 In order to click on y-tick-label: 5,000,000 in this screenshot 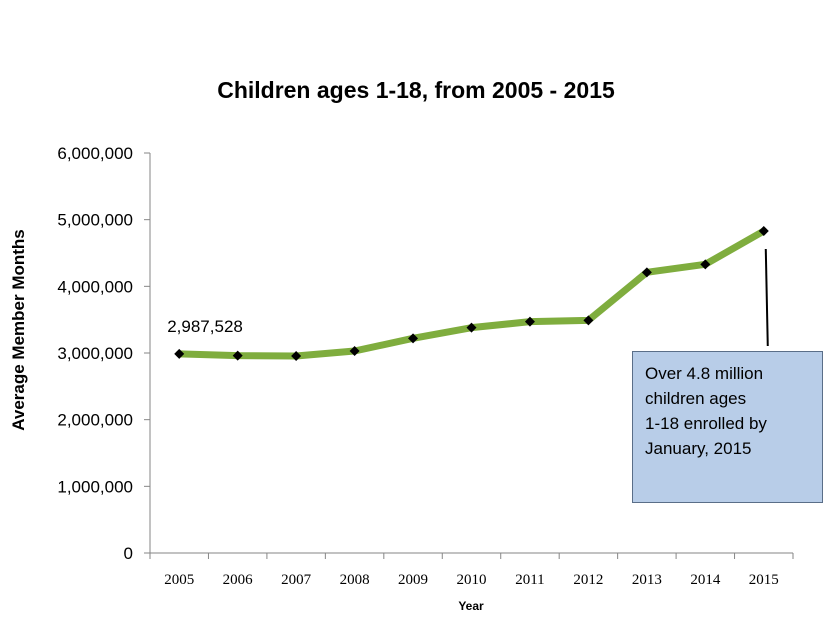, I will do `click(95, 220)`.